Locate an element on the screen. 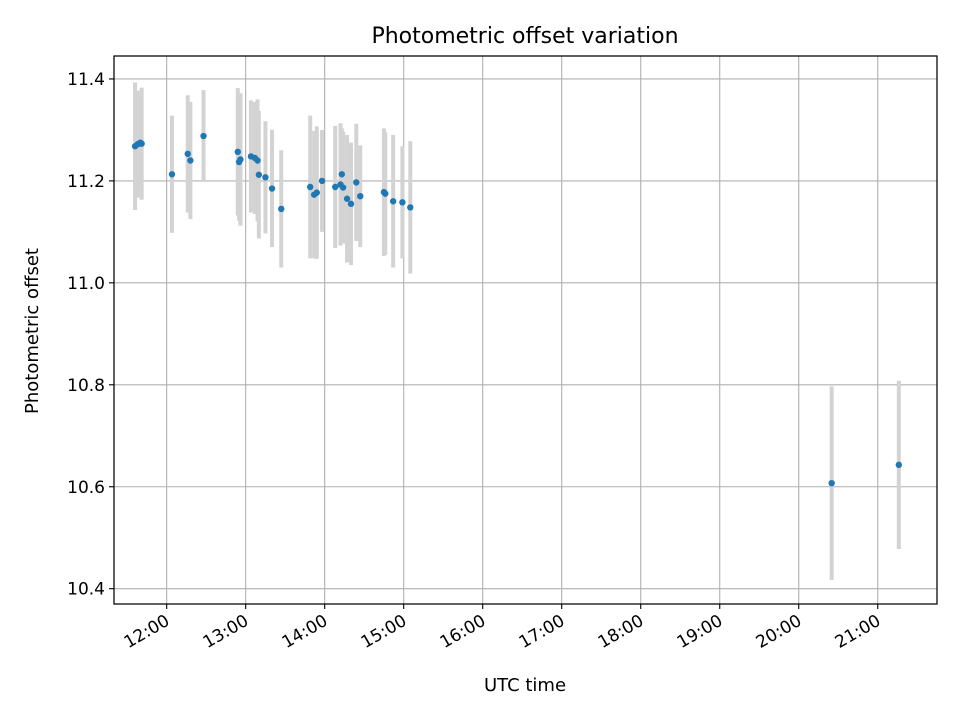 The height and width of the screenshot is (720, 960). y-tick-label: 11.4 is located at coordinates (86, 80).